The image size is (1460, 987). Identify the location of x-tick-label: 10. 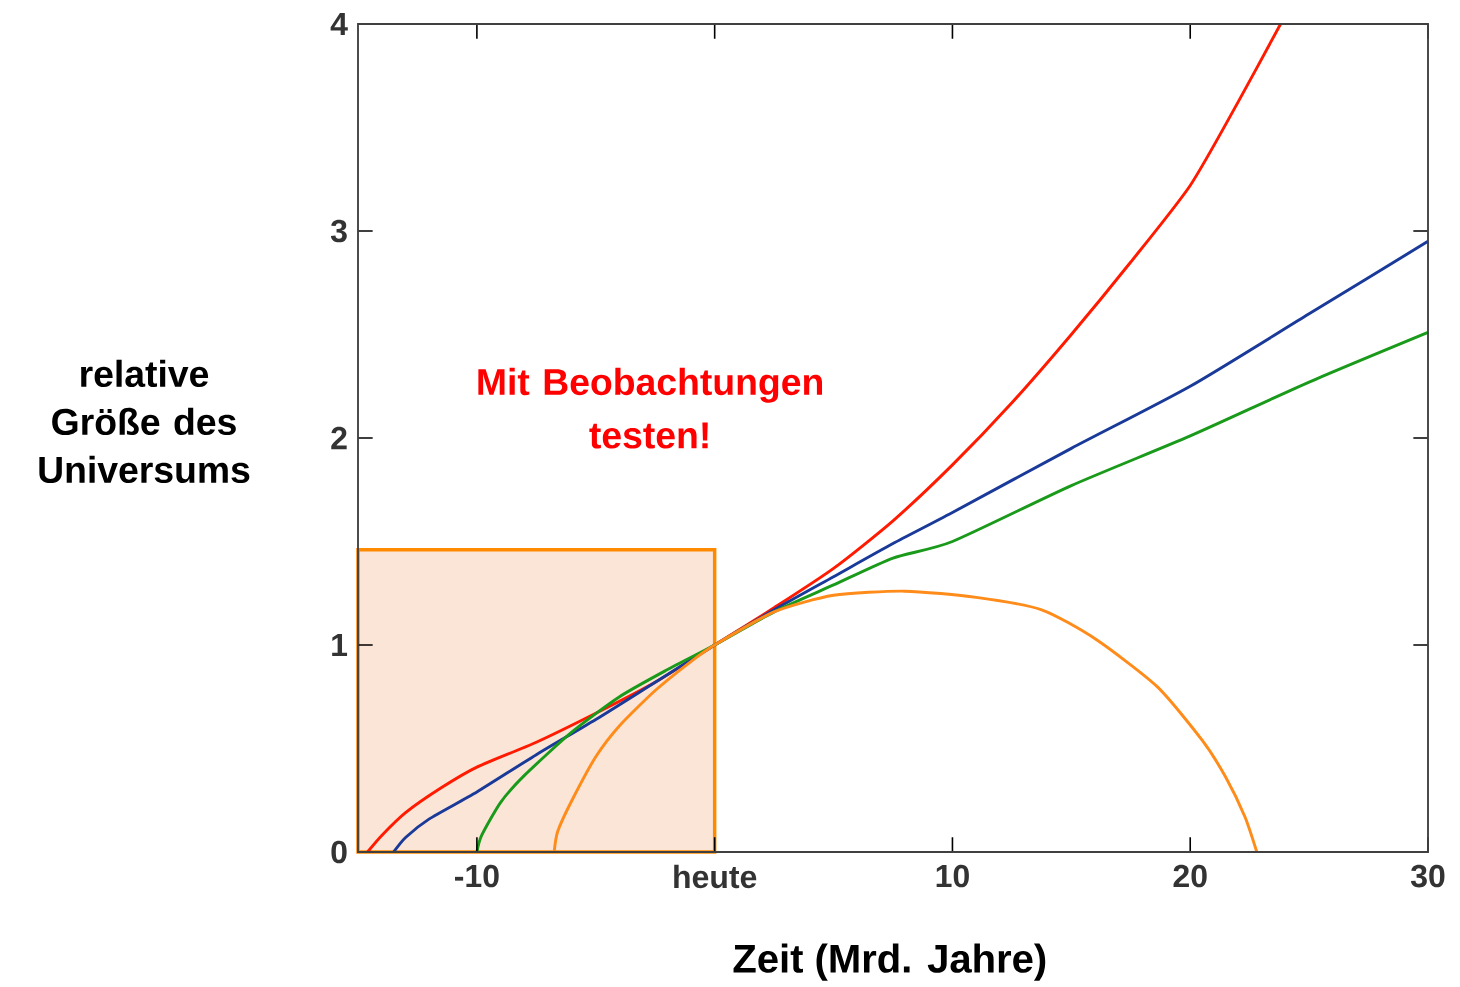
(952, 876).